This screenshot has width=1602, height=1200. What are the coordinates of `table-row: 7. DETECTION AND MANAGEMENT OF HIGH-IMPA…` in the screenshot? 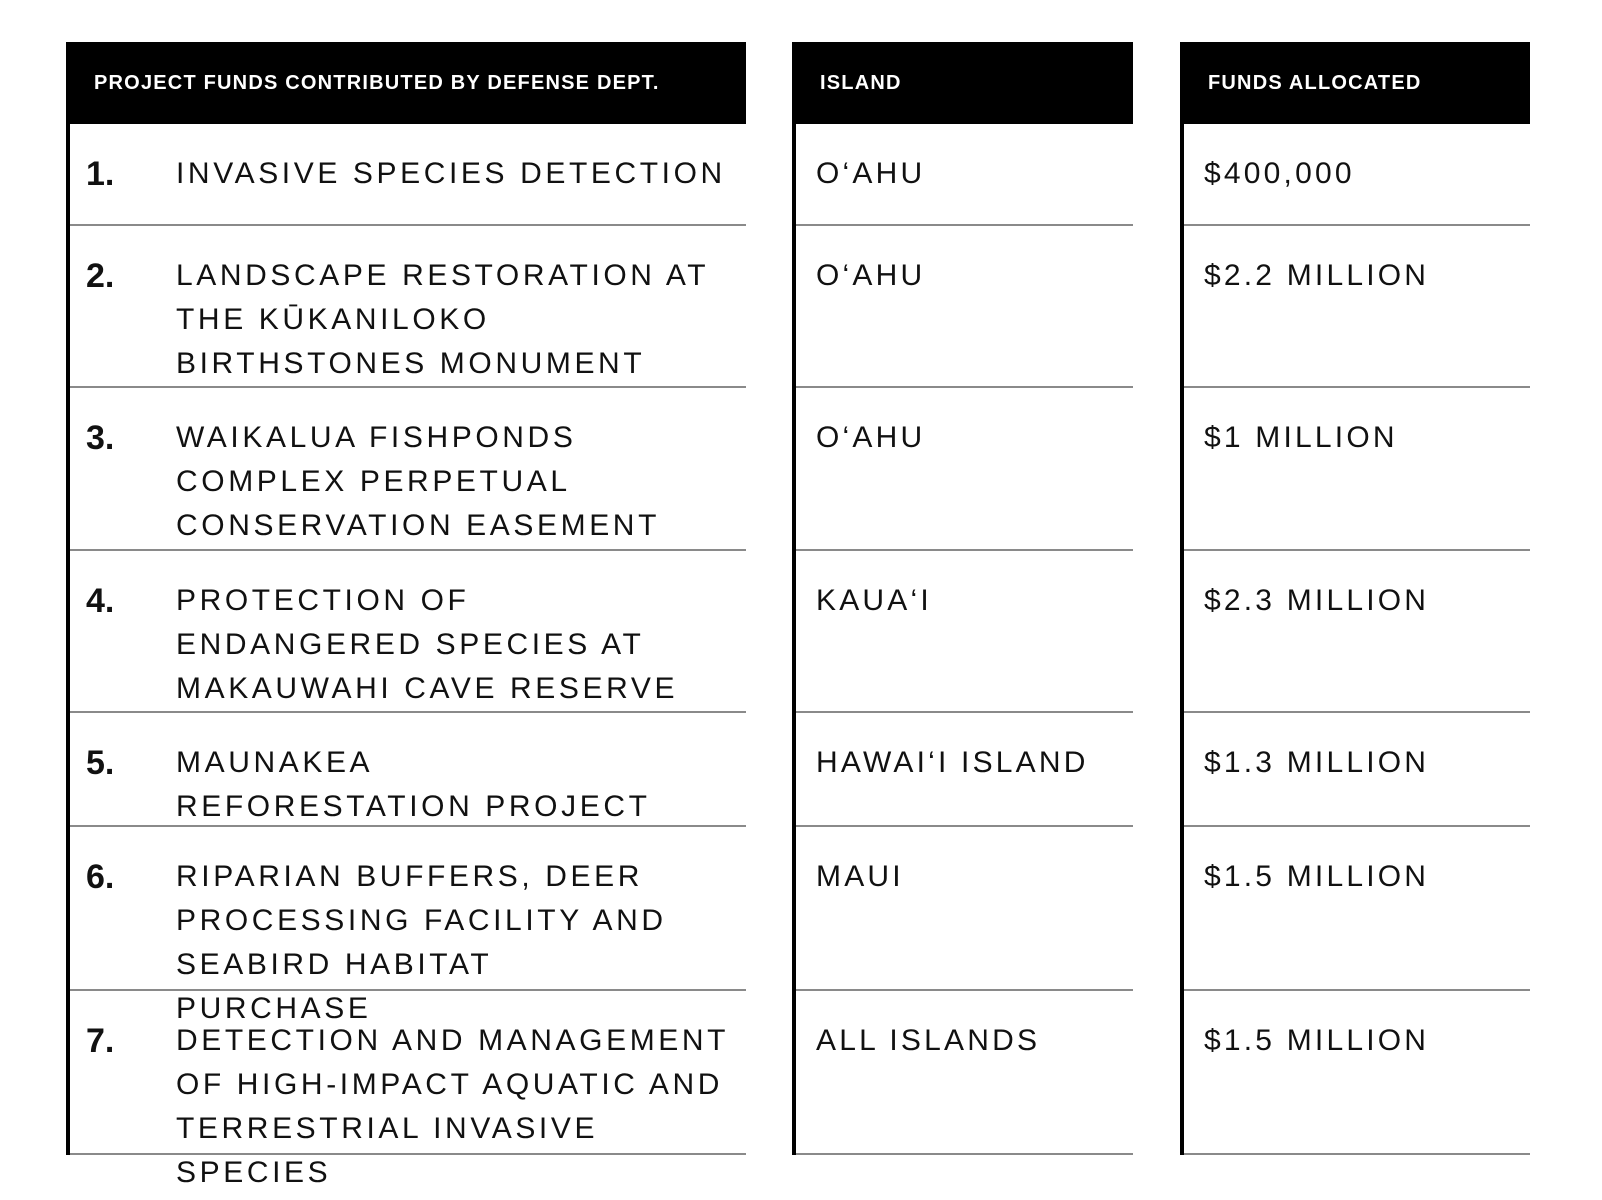 It's located at (408, 1090).